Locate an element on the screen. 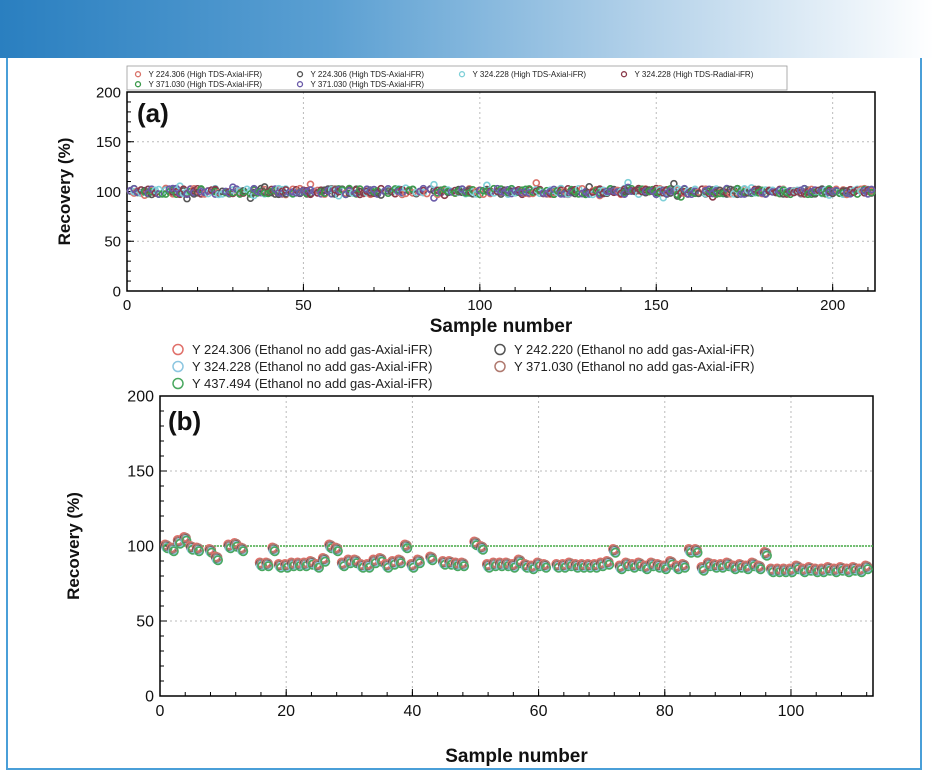 This screenshot has width=934, height=780. y-tick-label: 200 is located at coordinates (140, 397).